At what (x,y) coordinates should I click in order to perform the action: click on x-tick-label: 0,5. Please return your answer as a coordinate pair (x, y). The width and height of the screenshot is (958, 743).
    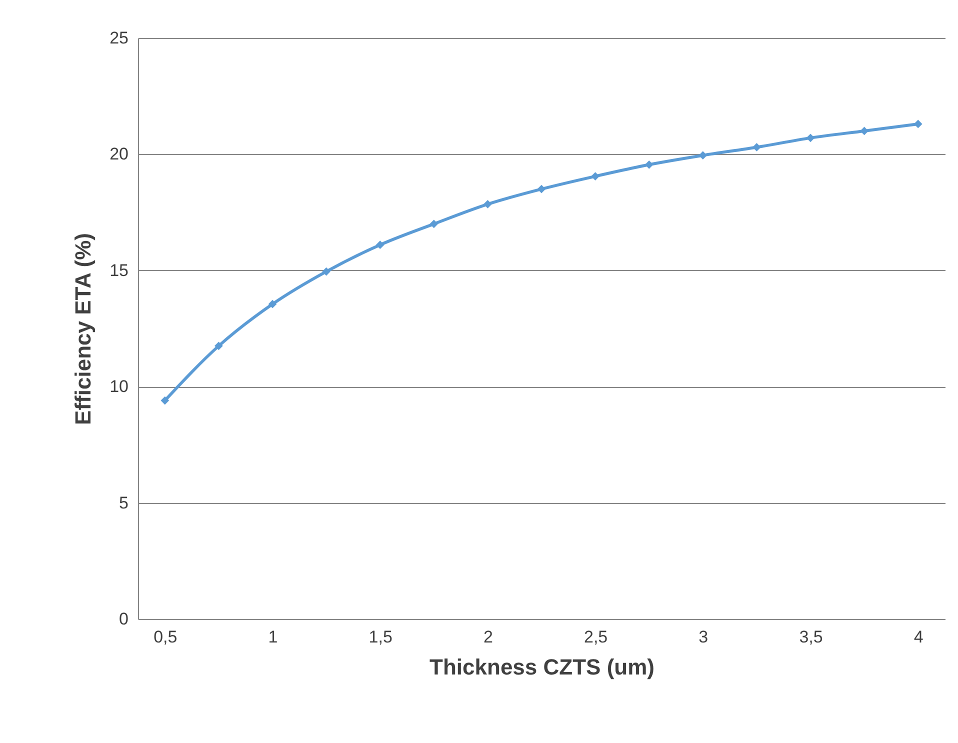
    Looking at the image, I should click on (166, 637).